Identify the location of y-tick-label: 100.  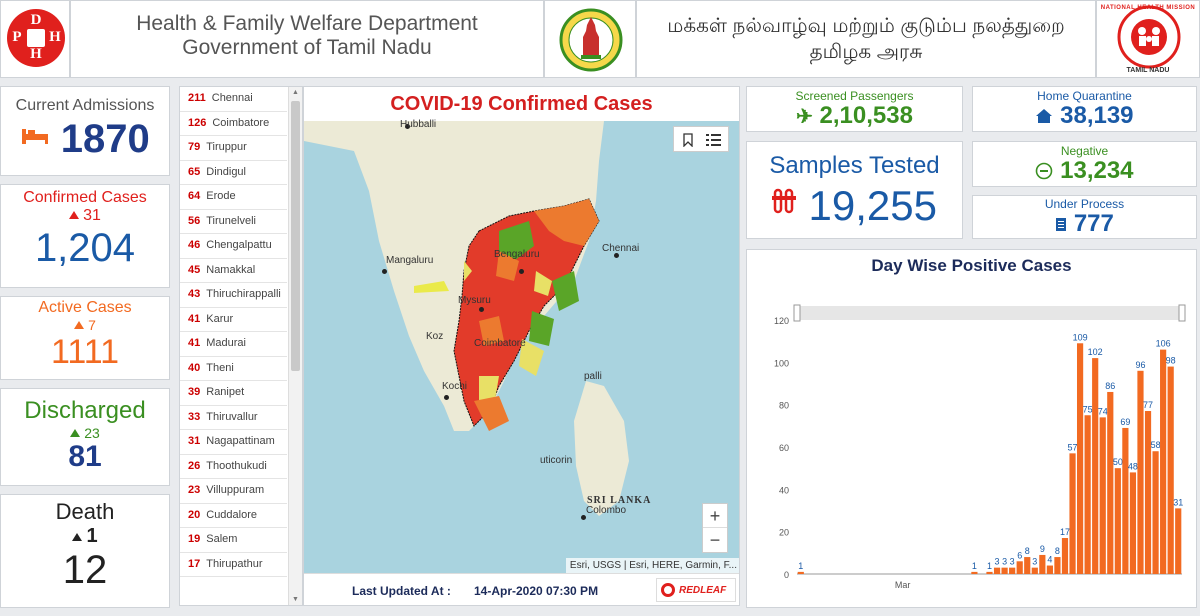
(781, 363).